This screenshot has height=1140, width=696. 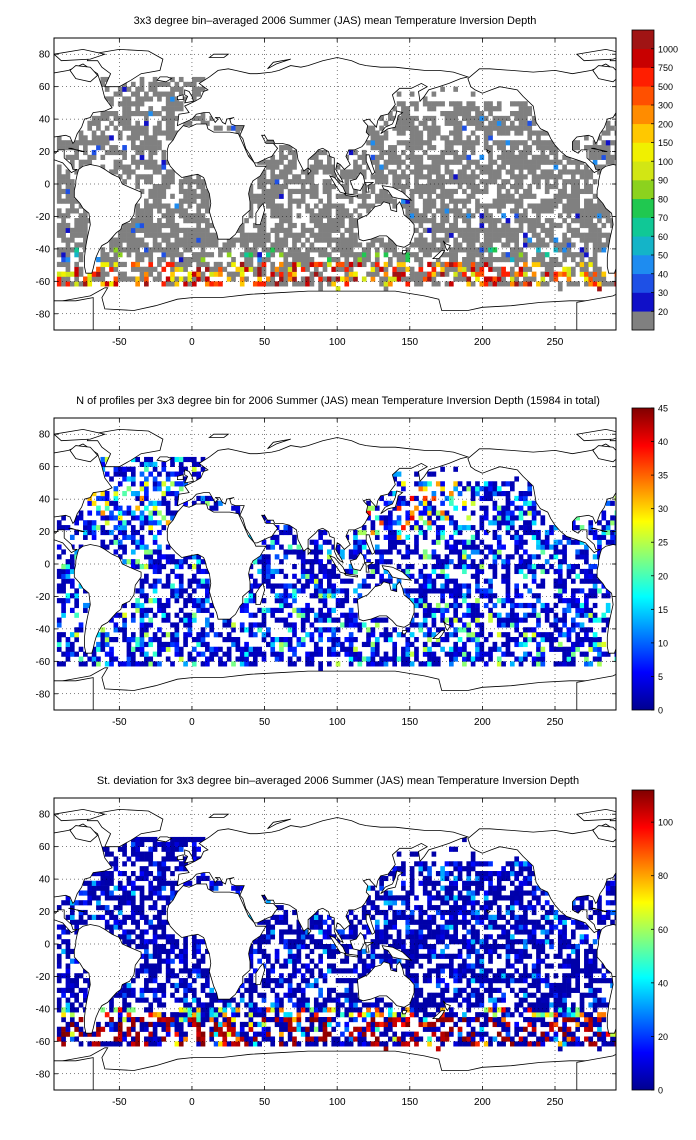 What do you see at coordinates (665, 68) in the screenshot?
I see `colorbar-label: 750` at bounding box center [665, 68].